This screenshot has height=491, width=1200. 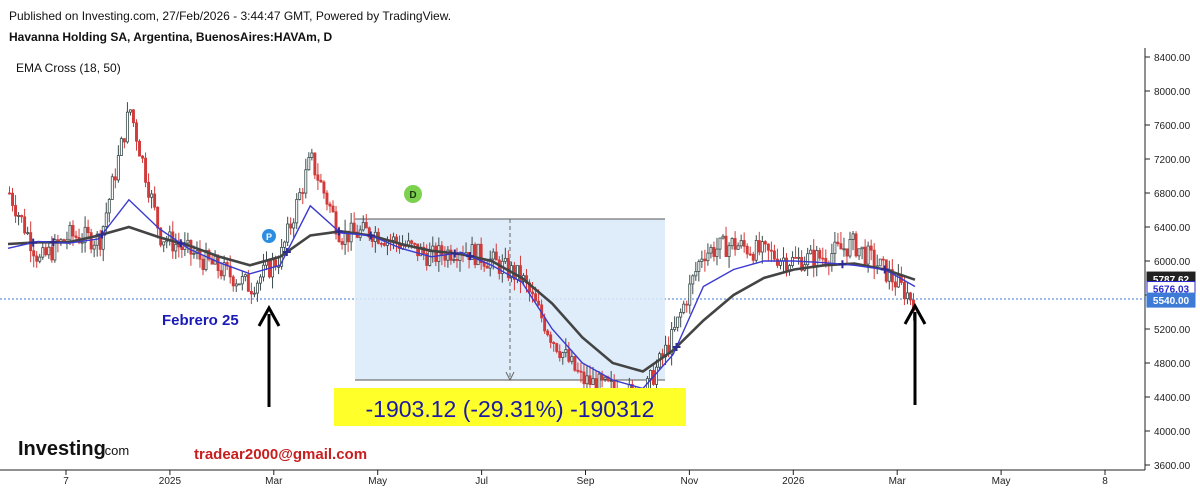 What do you see at coordinates (690, 481) in the screenshot?
I see `x-tick-label: Nov` at bounding box center [690, 481].